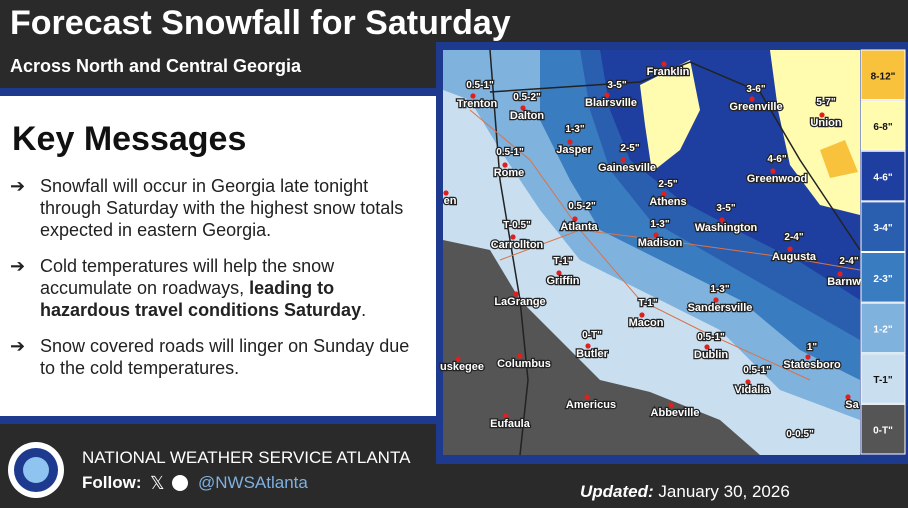 Image resolution: width=908 pixels, height=508 pixels. I want to click on city-label: Griffin, so click(563, 281).